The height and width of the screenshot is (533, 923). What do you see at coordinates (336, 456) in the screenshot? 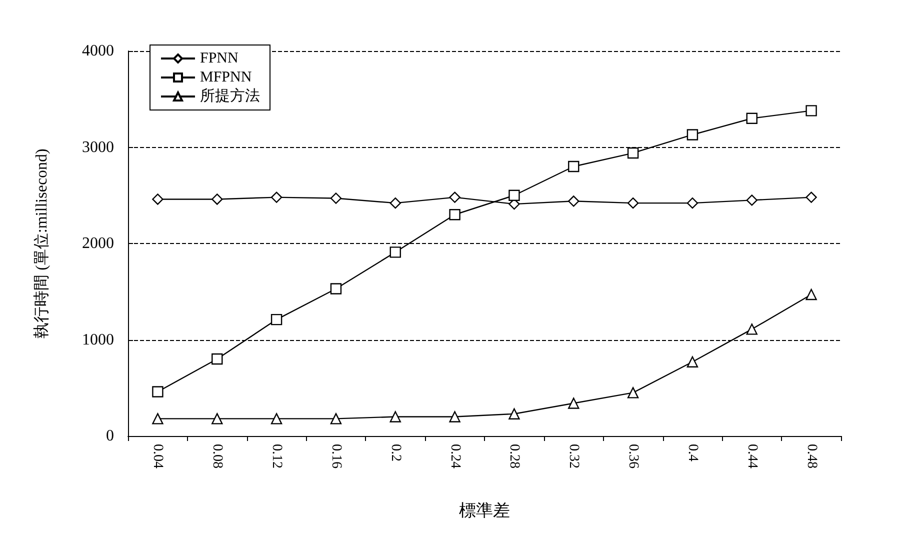
I see `x-tick-label: 0.16` at bounding box center [336, 456].